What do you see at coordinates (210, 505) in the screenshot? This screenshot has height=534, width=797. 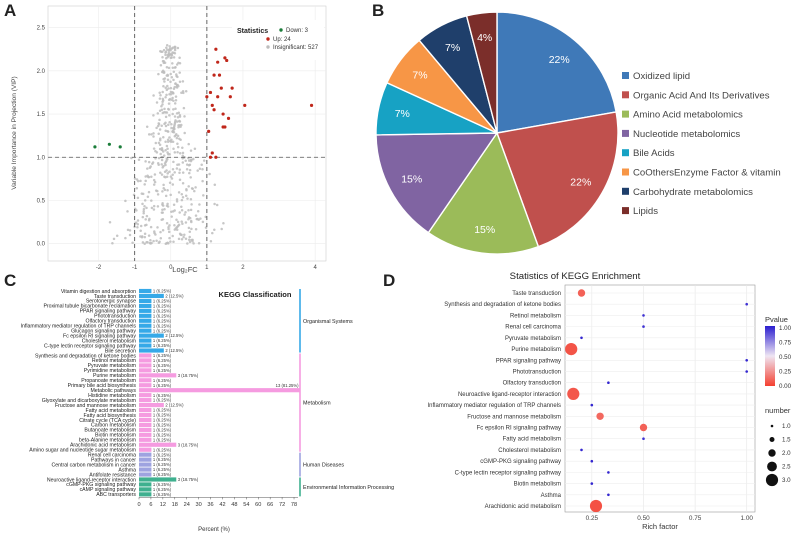 I see `kegg-x-tick: 36` at bounding box center [210, 505].